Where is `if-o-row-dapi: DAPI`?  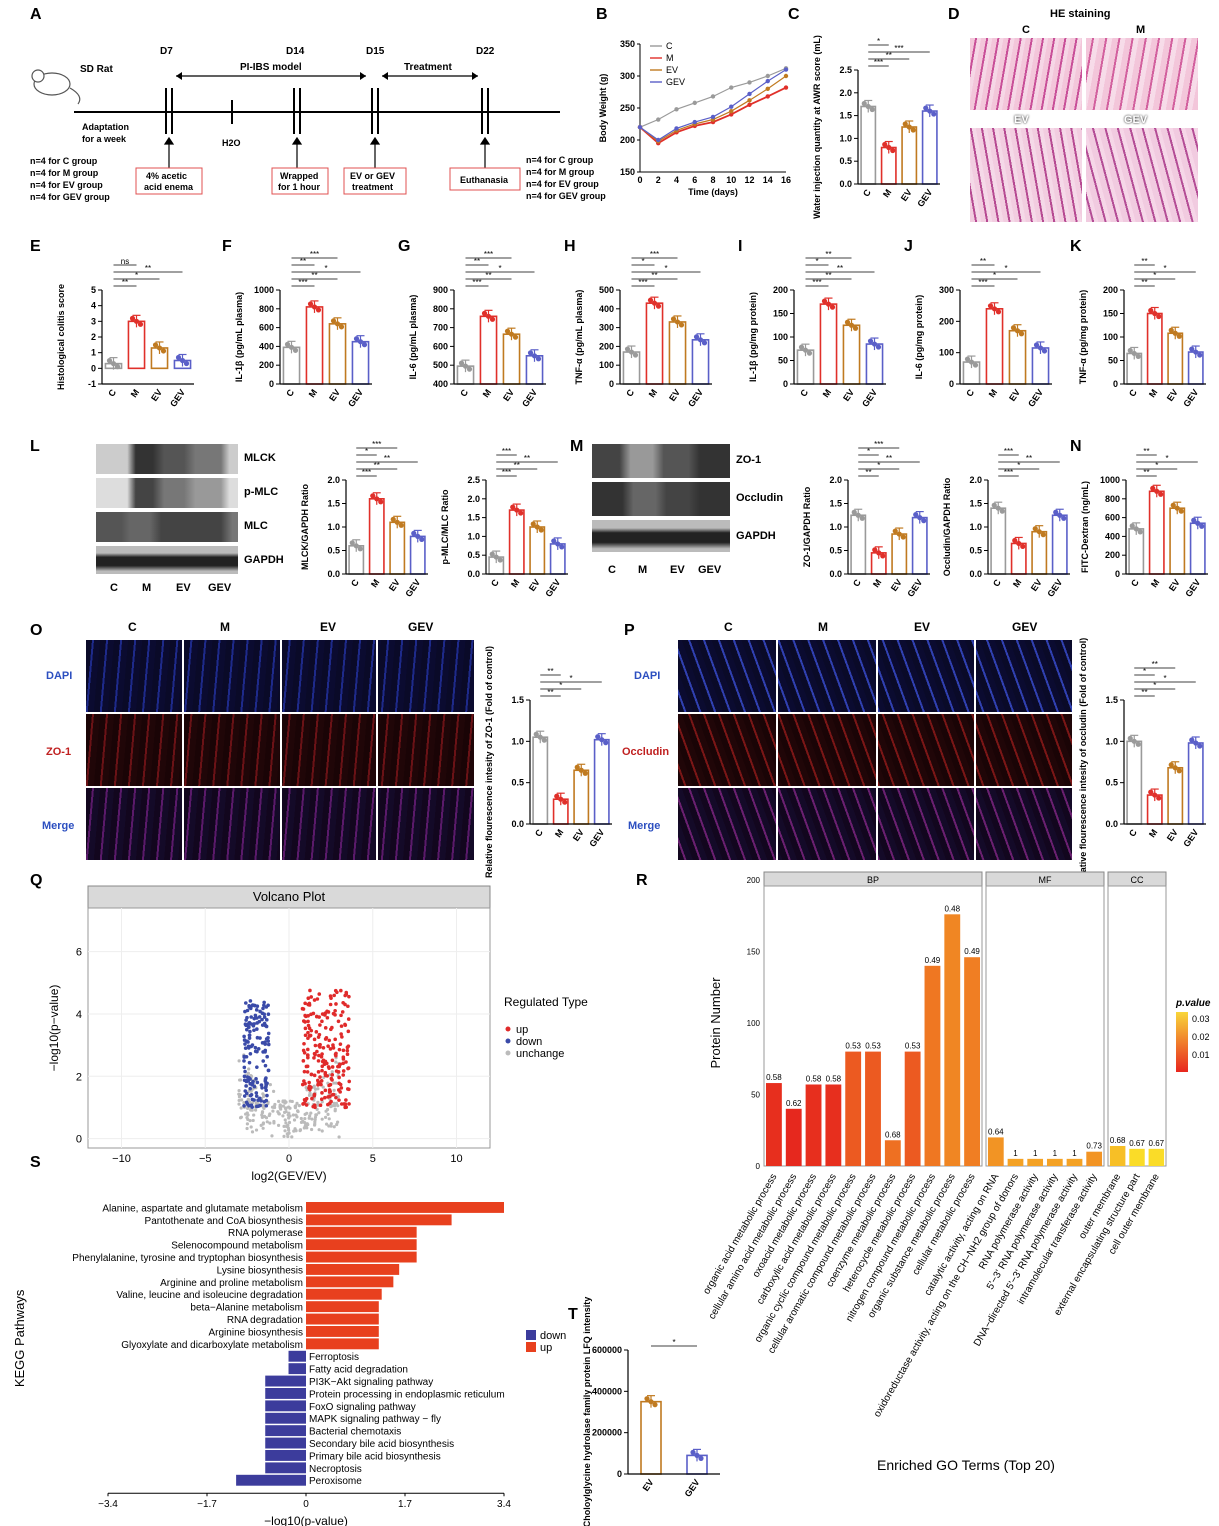
if-o-row-dapi: DAPI is located at coordinates (59, 676).